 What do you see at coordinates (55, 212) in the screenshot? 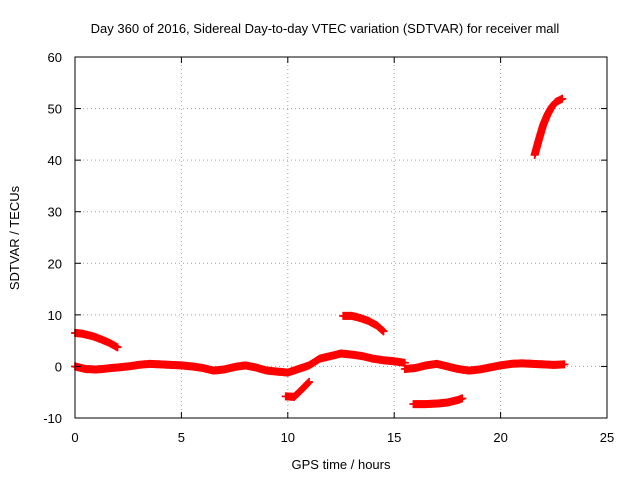
I see `y-tick-label: 30` at bounding box center [55, 212].